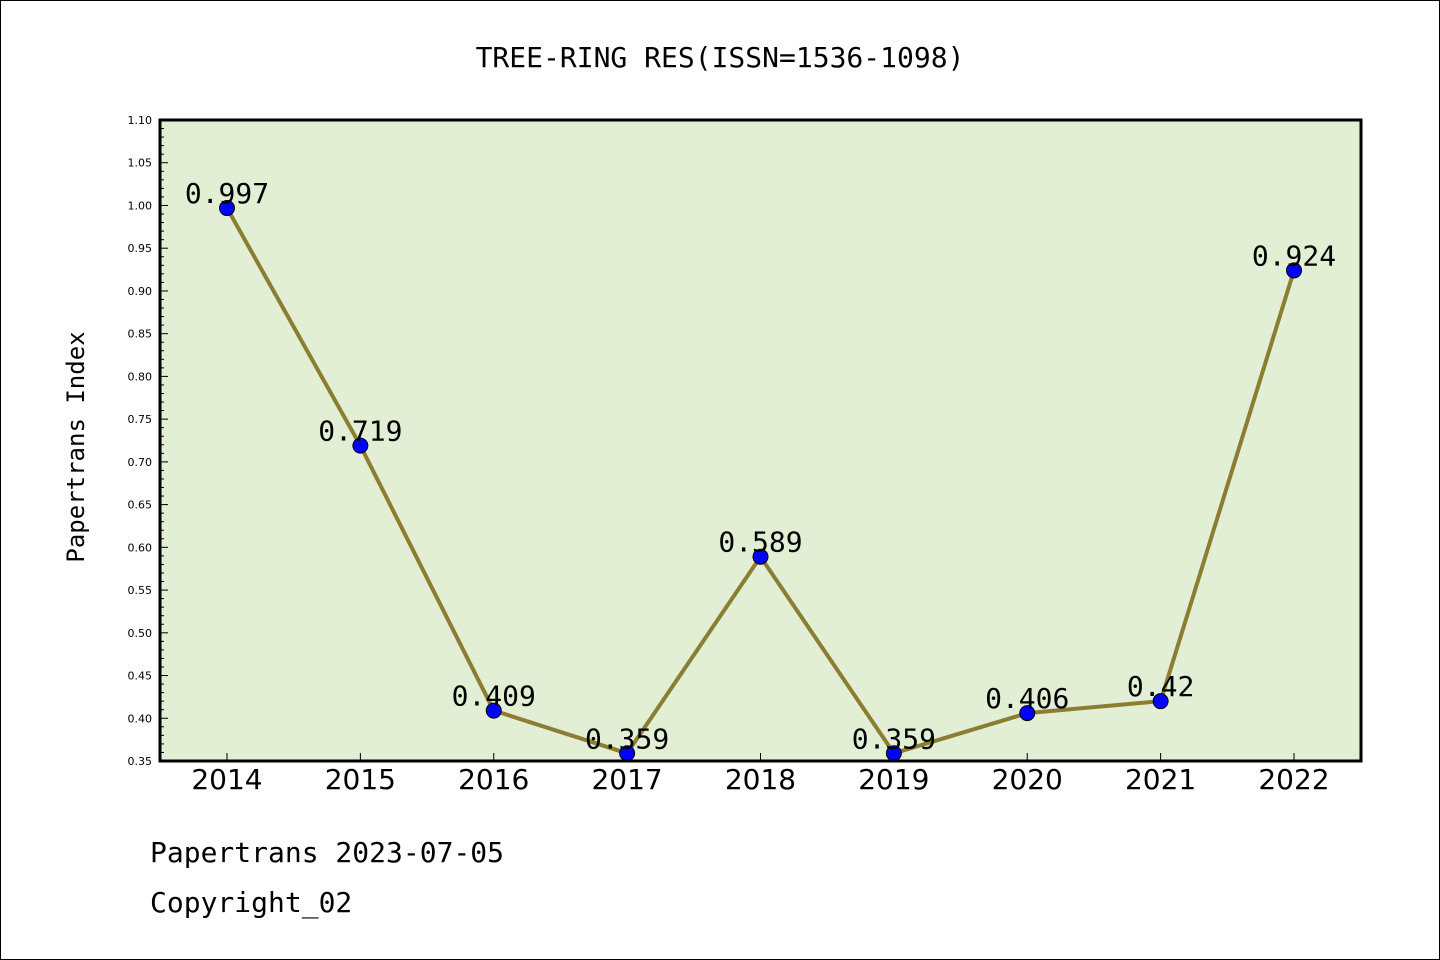 This screenshot has height=960, width=1440. I want to click on x-tick-label: 2014, so click(226, 779).